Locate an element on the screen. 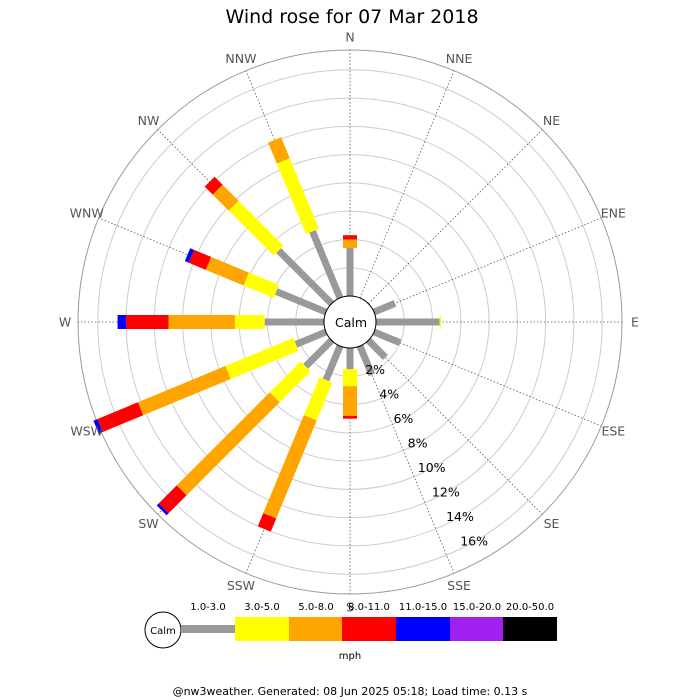  dir-label-wnw: WNW is located at coordinates (87, 212).